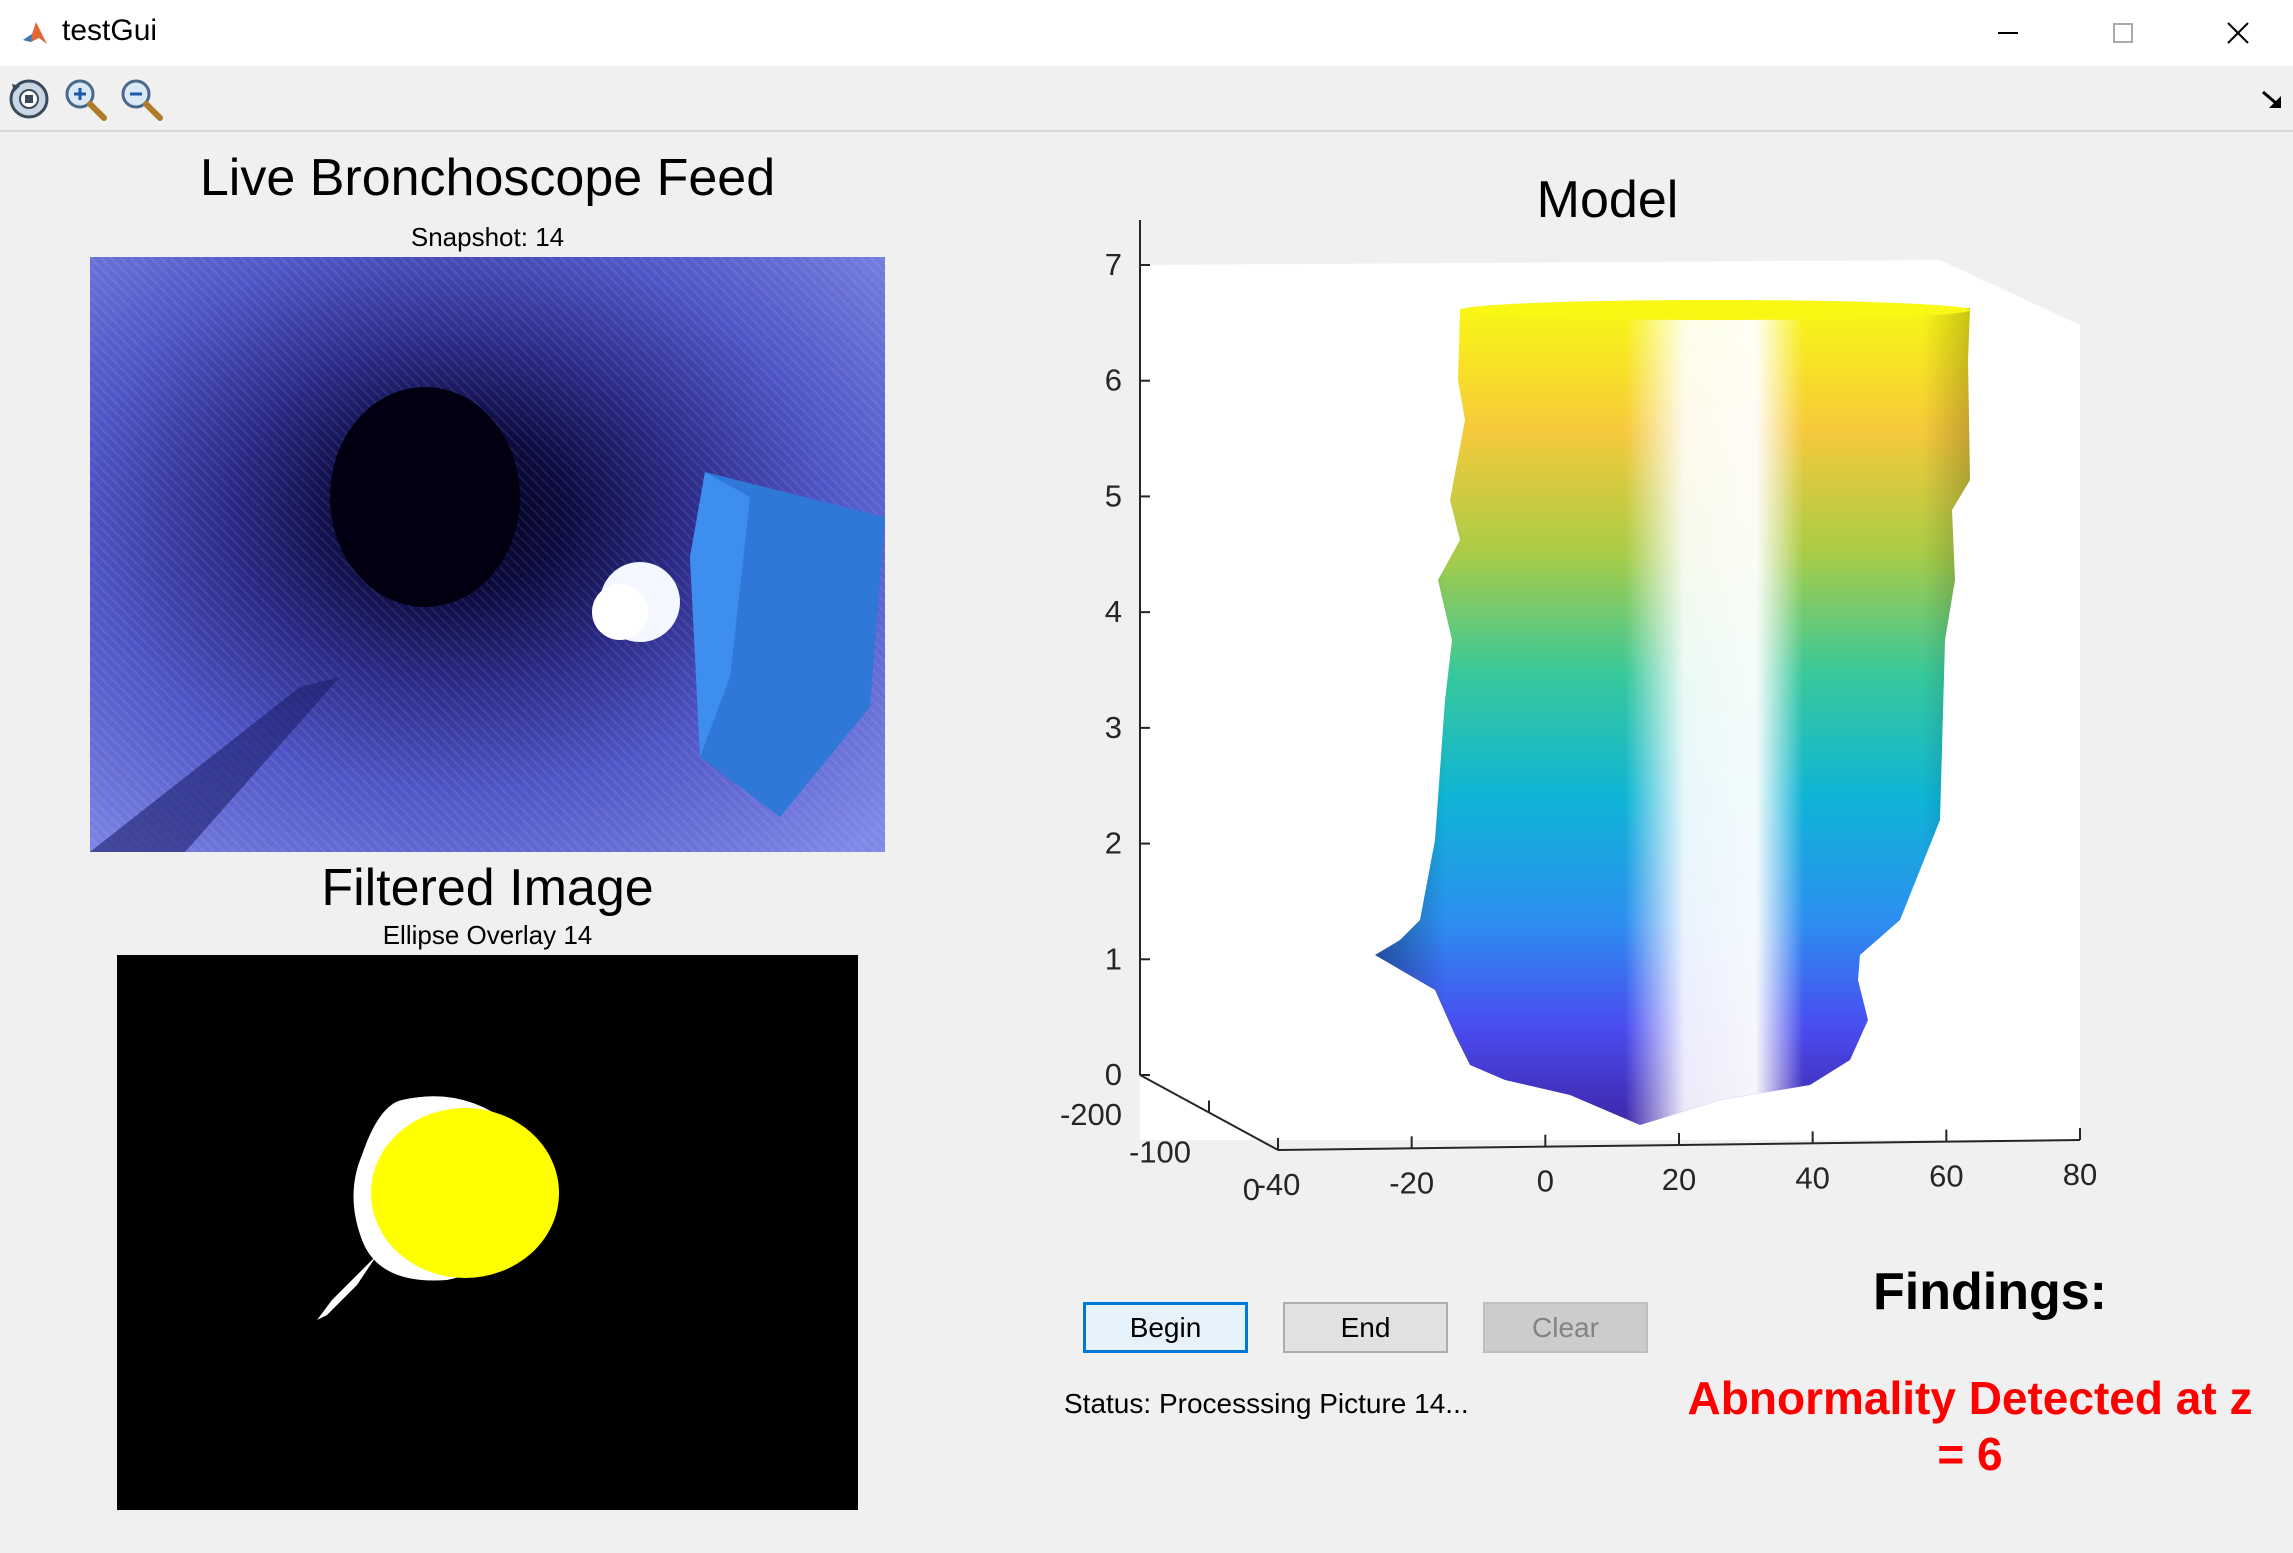 This screenshot has width=2293, height=1553. What do you see at coordinates (1990, 1292) in the screenshot?
I see `findings-title: Findings:` at bounding box center [1990, 1292].